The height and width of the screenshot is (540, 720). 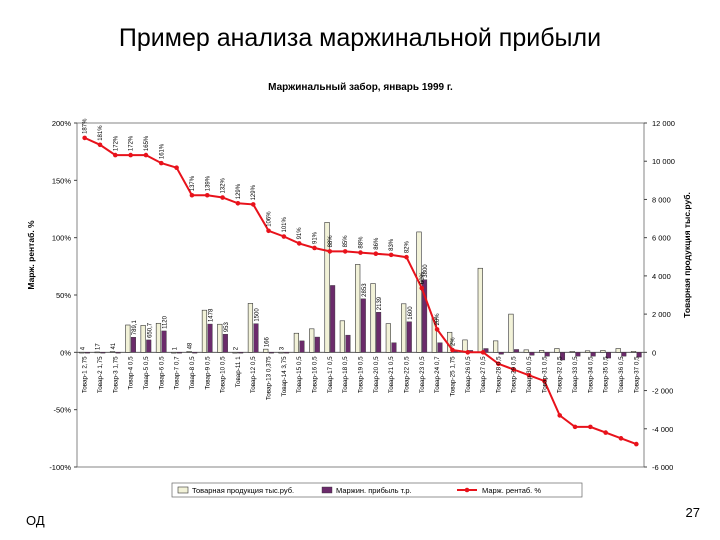 What do you see at coordinates (365, 290) in the screenshot?
I see `bar-margin-label: 2853` at bounding box center [365, 290].